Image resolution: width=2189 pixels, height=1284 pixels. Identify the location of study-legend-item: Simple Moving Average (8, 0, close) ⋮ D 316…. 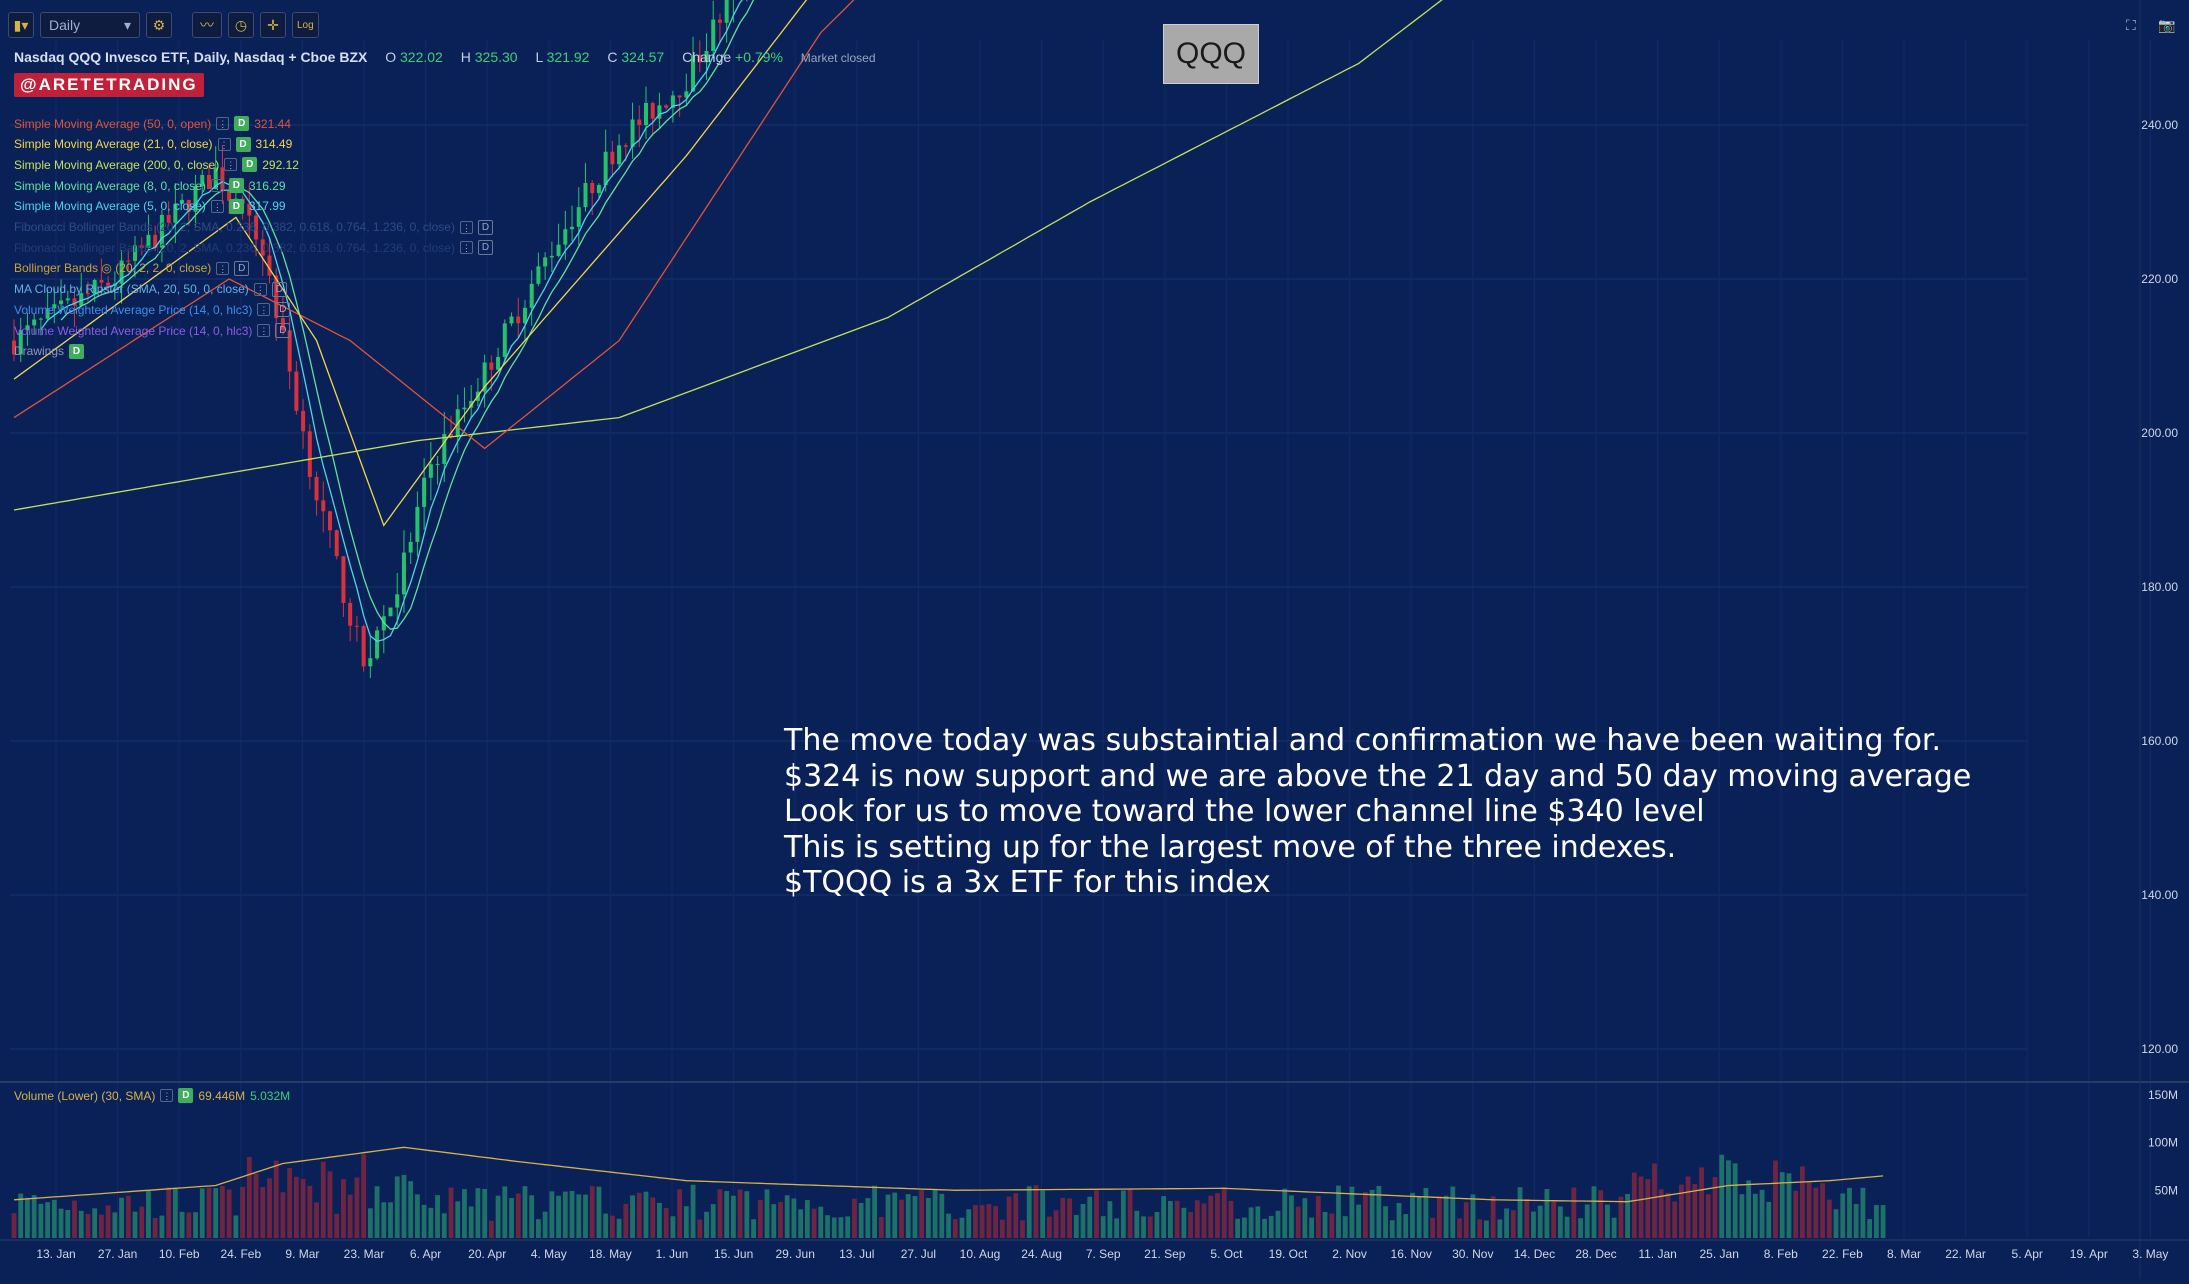
(150, 186).